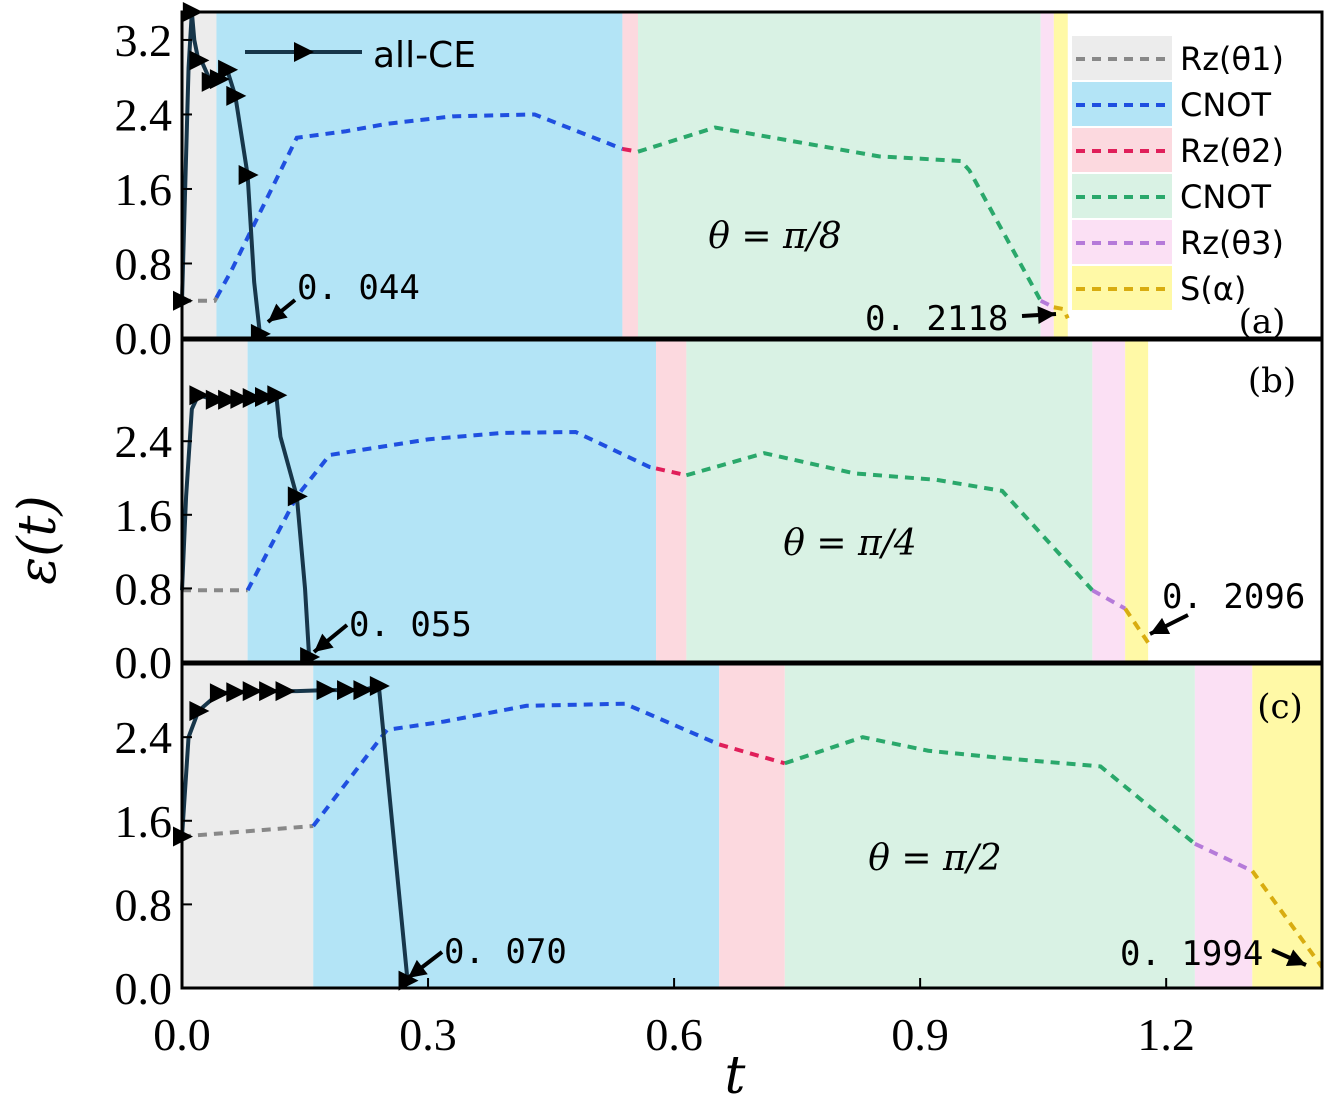 This screenshot has width=1327, height=1118. What do you see at coordinates (1232, 151) in the screenshot?
I see `legend-label: Rz(θ2)` at bounding box center [1232, 151].